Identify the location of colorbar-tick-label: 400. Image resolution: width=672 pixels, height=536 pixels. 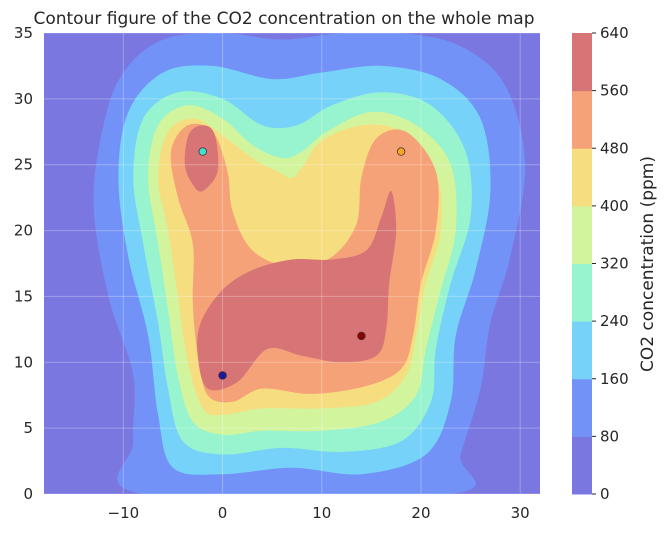
(614, 206).